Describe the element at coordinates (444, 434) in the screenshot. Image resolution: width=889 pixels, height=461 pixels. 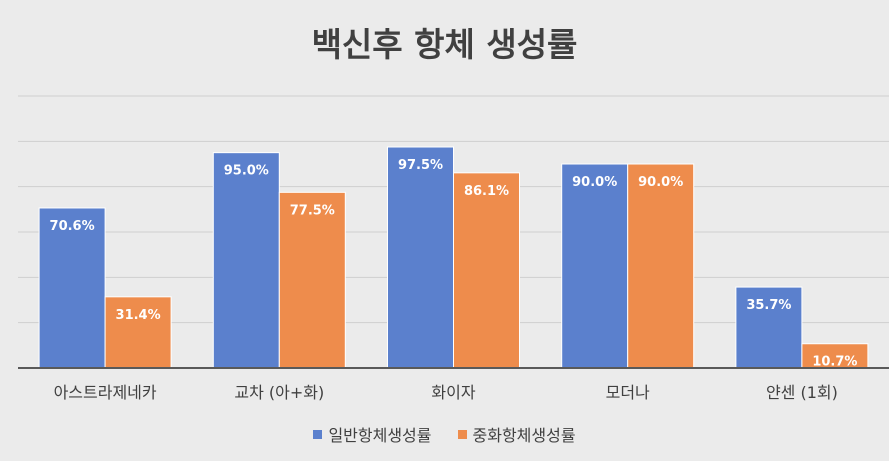
I see `legend: 일반항체생성률 중화항체생성률` at that location.